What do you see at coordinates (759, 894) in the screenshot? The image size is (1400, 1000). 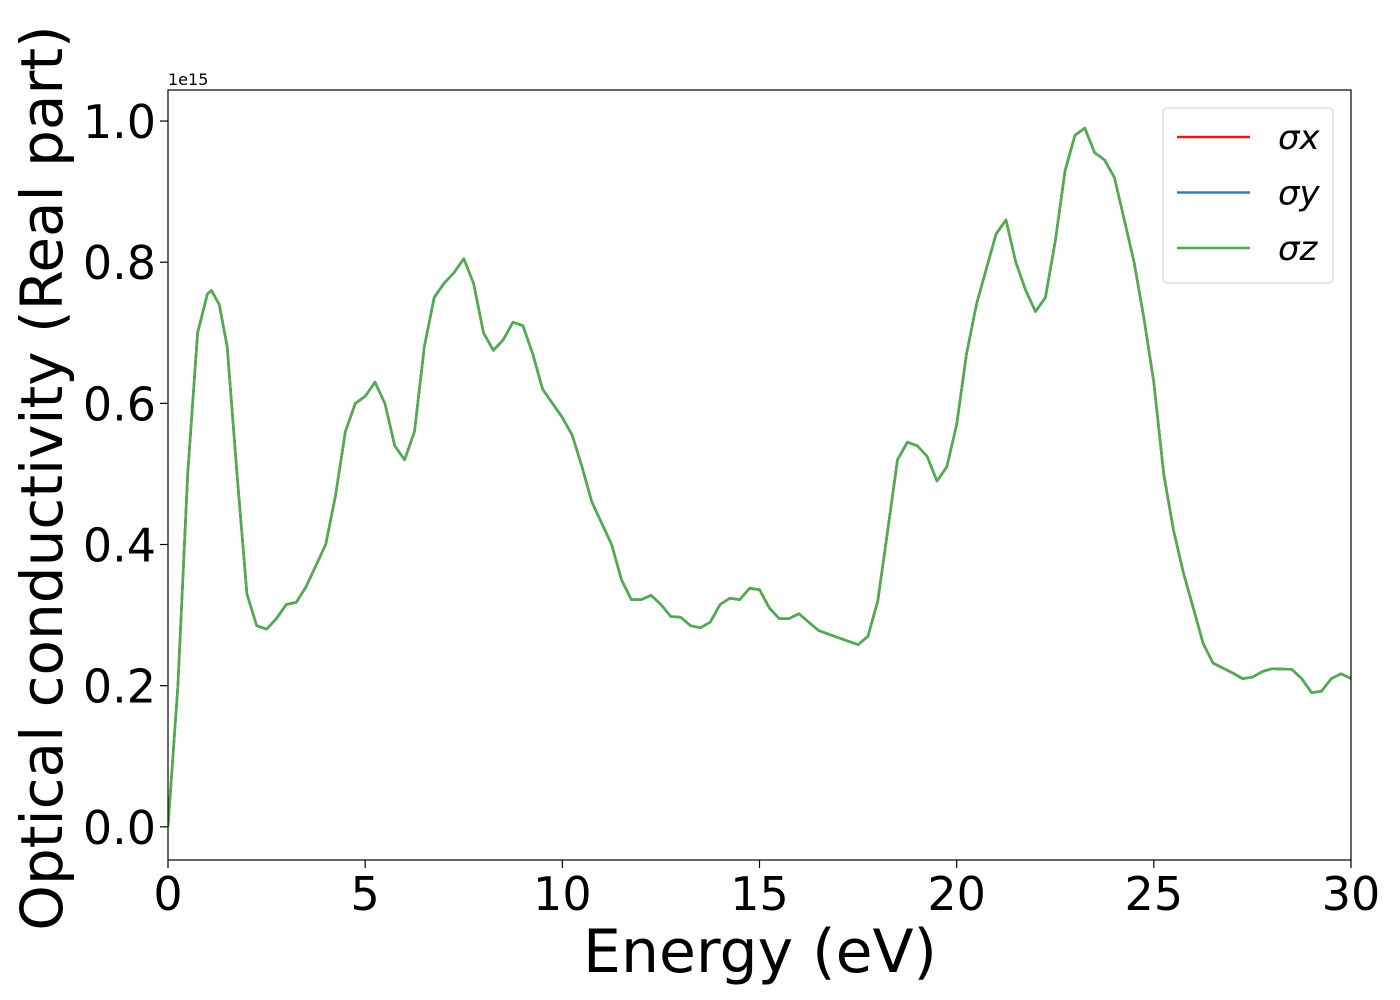 I see `x-tick-label: 15` at bounding box center [759, 894].